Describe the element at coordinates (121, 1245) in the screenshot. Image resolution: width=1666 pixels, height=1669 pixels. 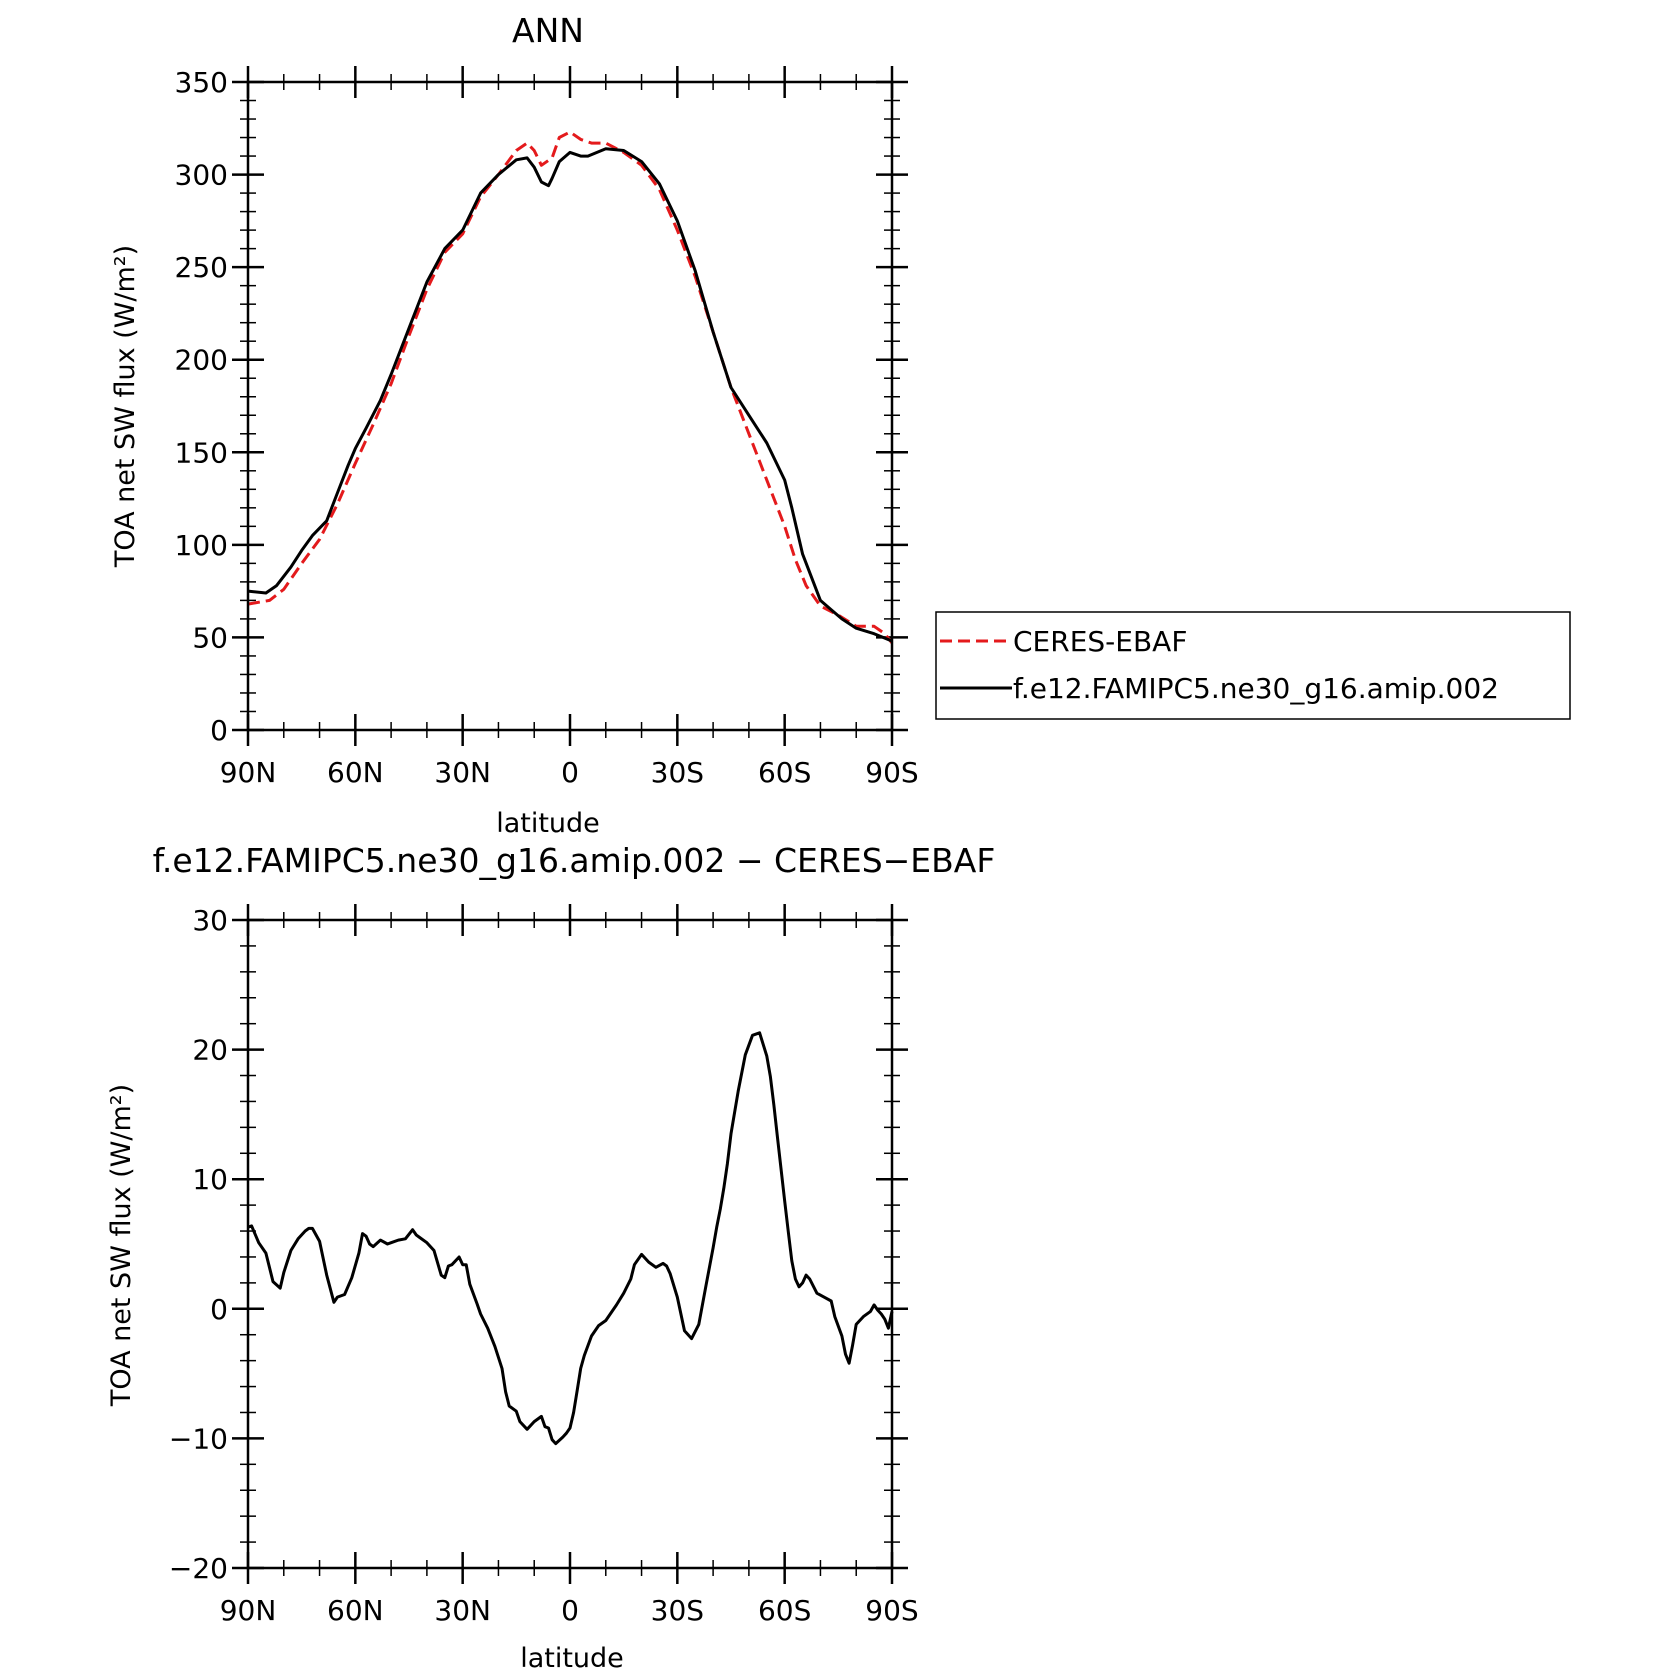
I see `y-axis-label-bottom: TOA net SW flux (W/m²)` at that location.